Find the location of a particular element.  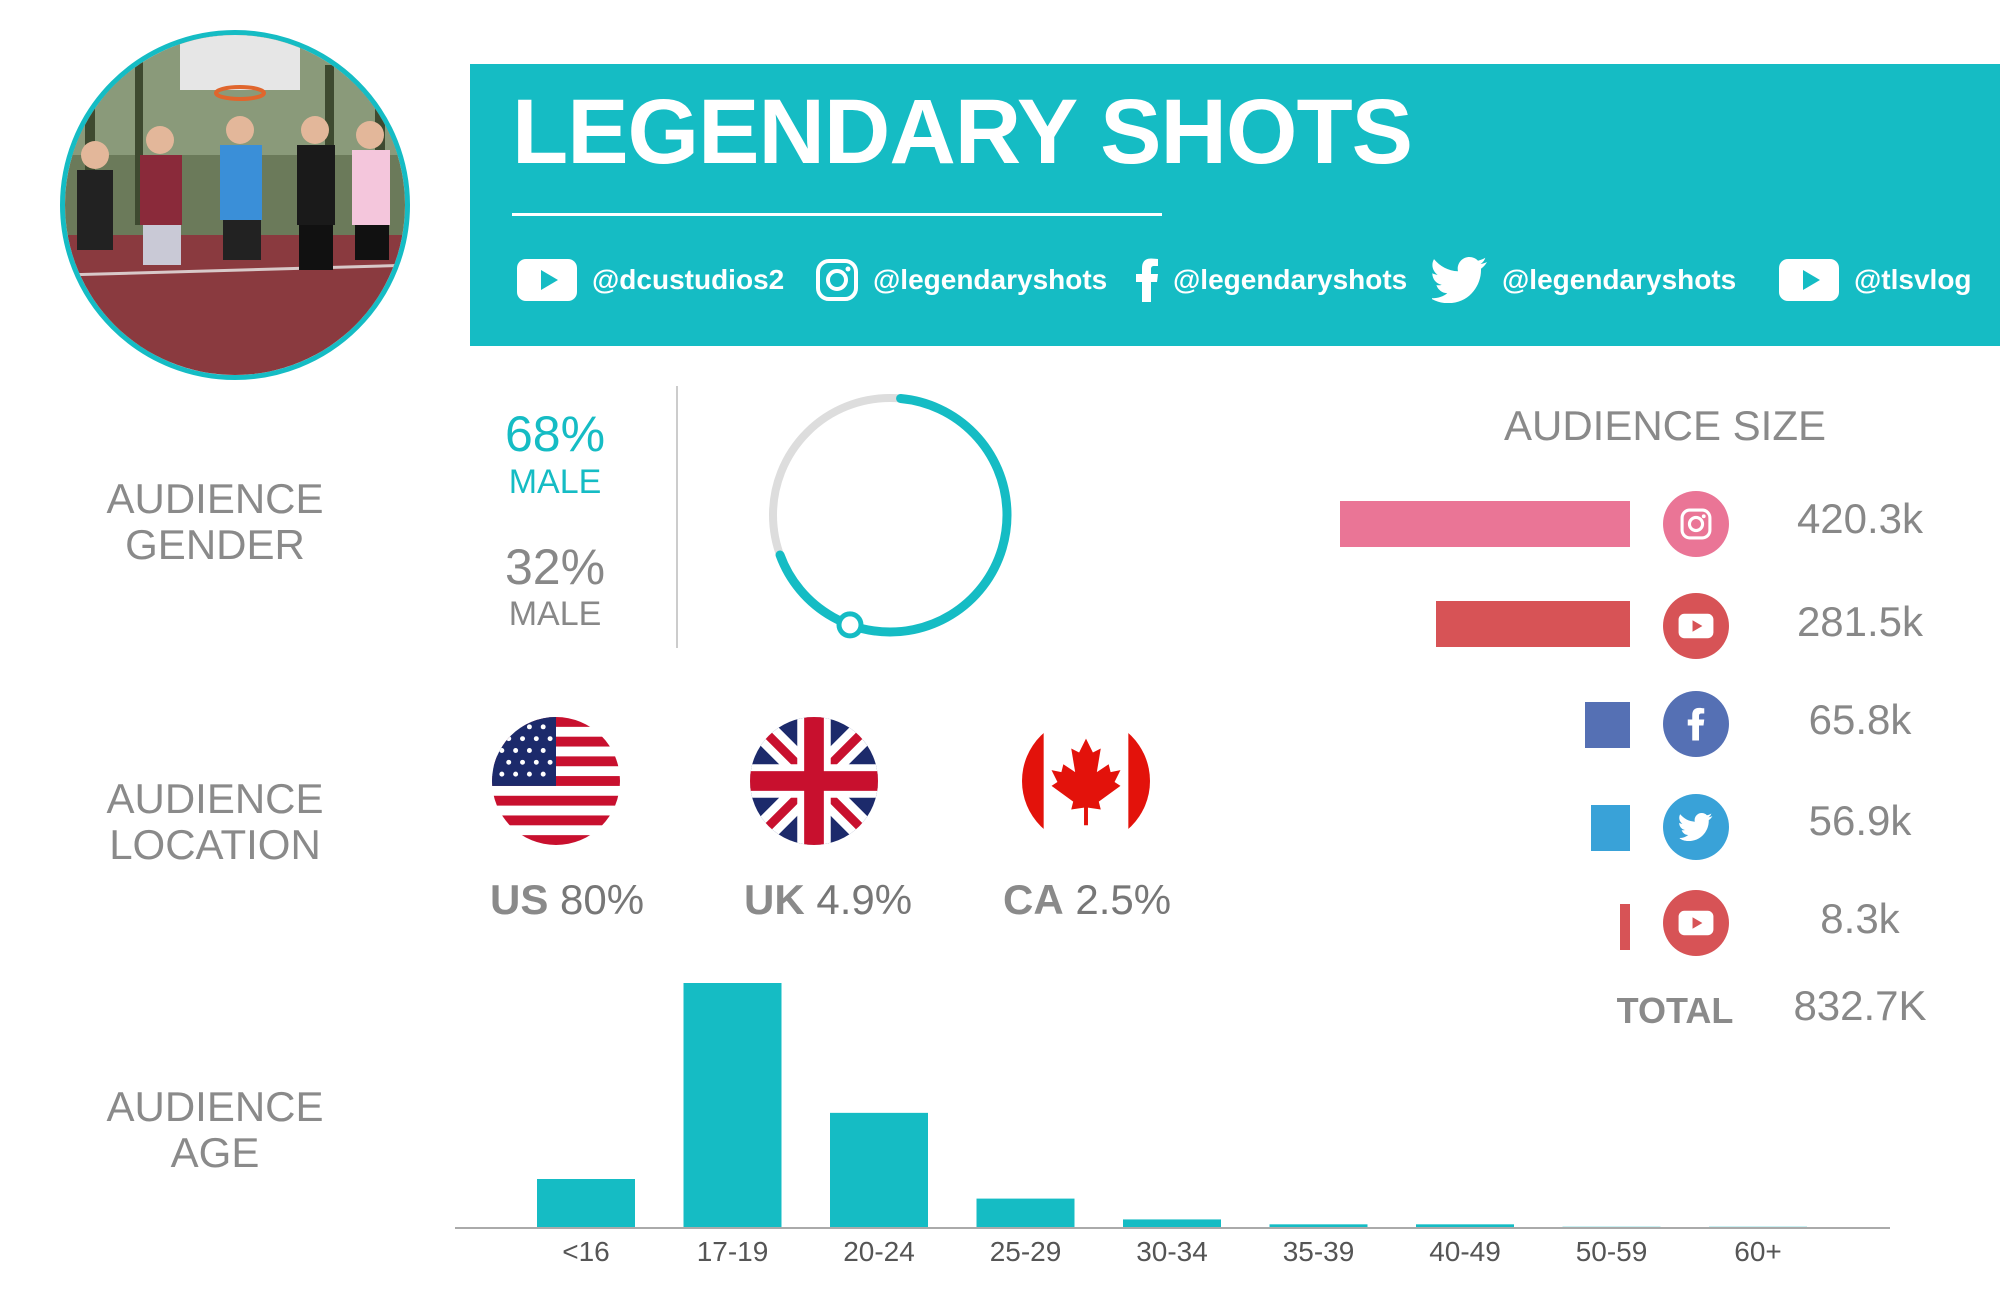

gender-secondary-label: MALE is located at coordinates (555, 614).